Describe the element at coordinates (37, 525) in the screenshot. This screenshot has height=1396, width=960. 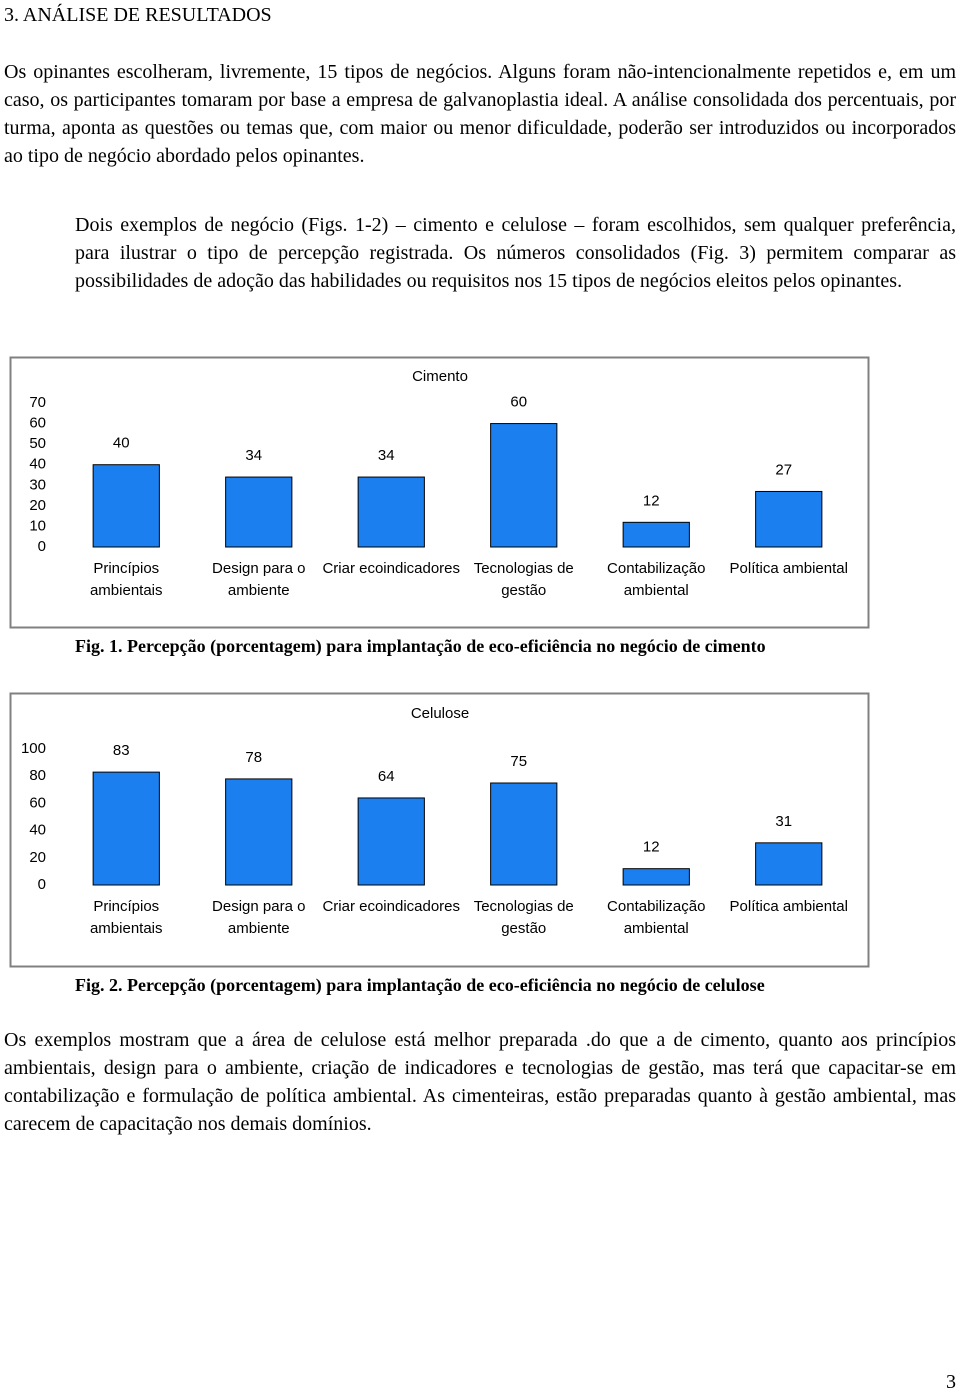
I see `y-tick-label: 10` at that location.